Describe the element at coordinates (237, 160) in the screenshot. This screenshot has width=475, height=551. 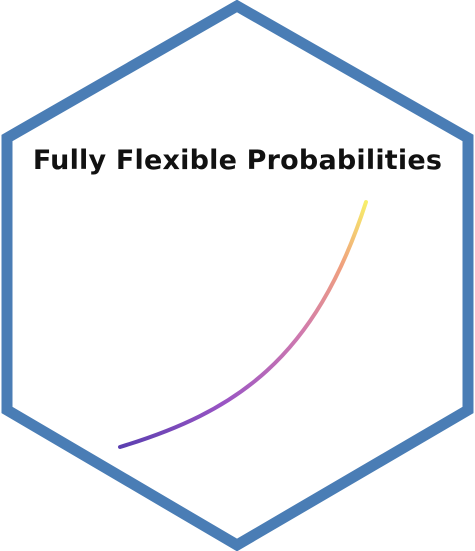
I see `logo-title: Fully Flexible Probabilities` at that location.